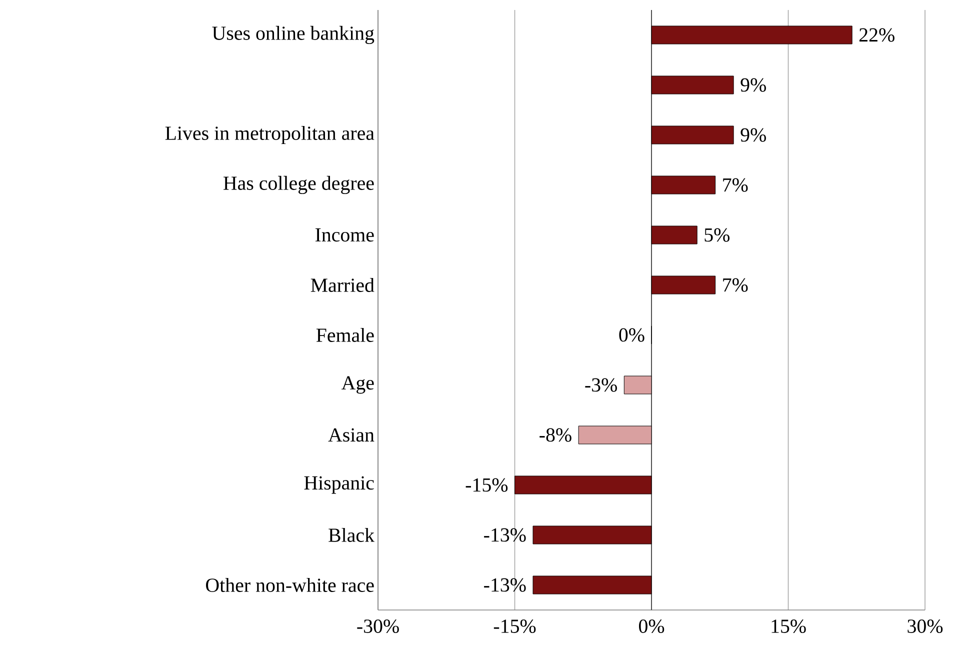 The image size is (955, 664). What do you see at coordinates (515, 627) in the screenshot?
I see `x-tick-label: -15%` at bounding box center [515, 627].